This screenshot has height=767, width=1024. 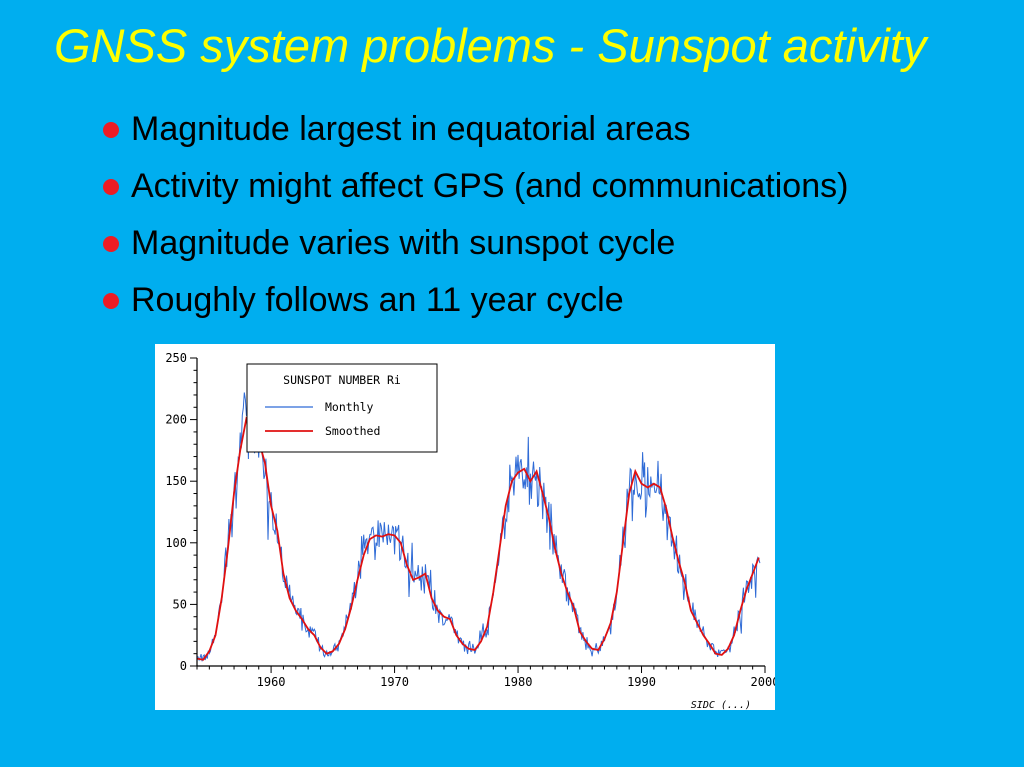 What do you see at coordinates (180, 604) in the screenshot?
I see `y-tick-label: 50` at bounding box center [180, 604].